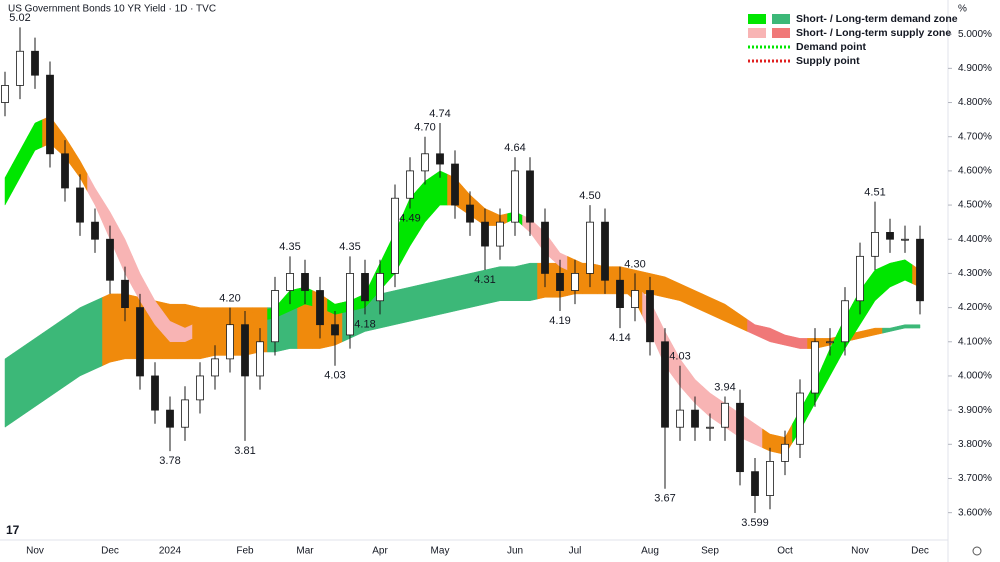 This screenshot has width=1000, height=562. What do you see at coordinates (484, 280) in the screenshot?
I see `low-label: 4.31` at bounding box center [484, 280].